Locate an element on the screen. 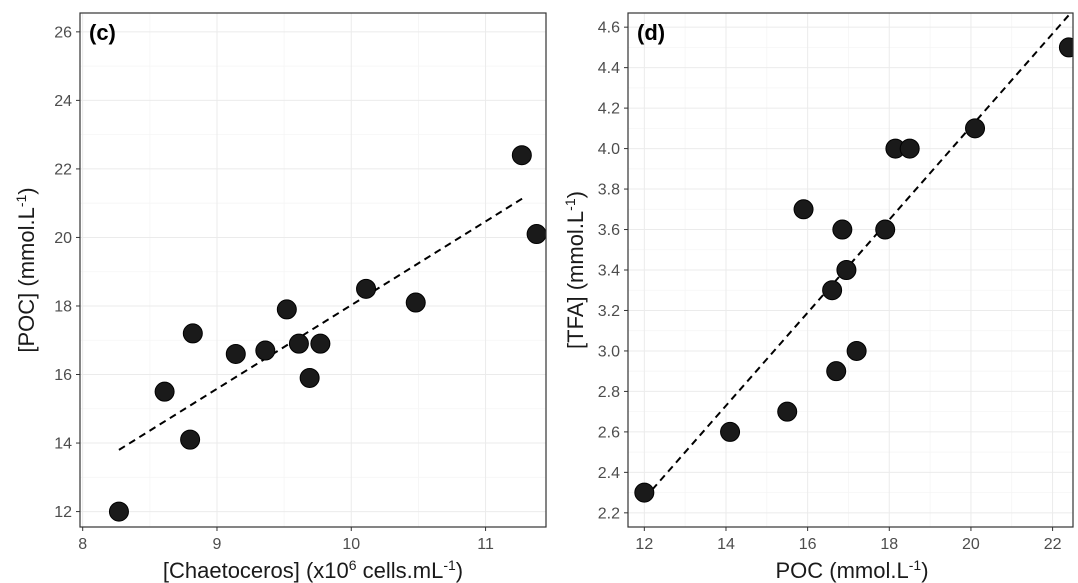  x-tick-label: 9 is located at coordinates (217, 544).